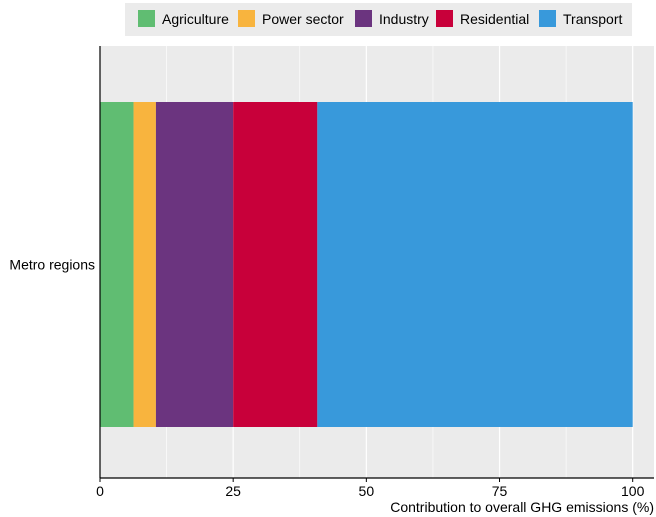  What do you see at coordinates (195, 19) in the screenshot?
I see `legend-label: Agriculture` at bounding box center [195, 19].